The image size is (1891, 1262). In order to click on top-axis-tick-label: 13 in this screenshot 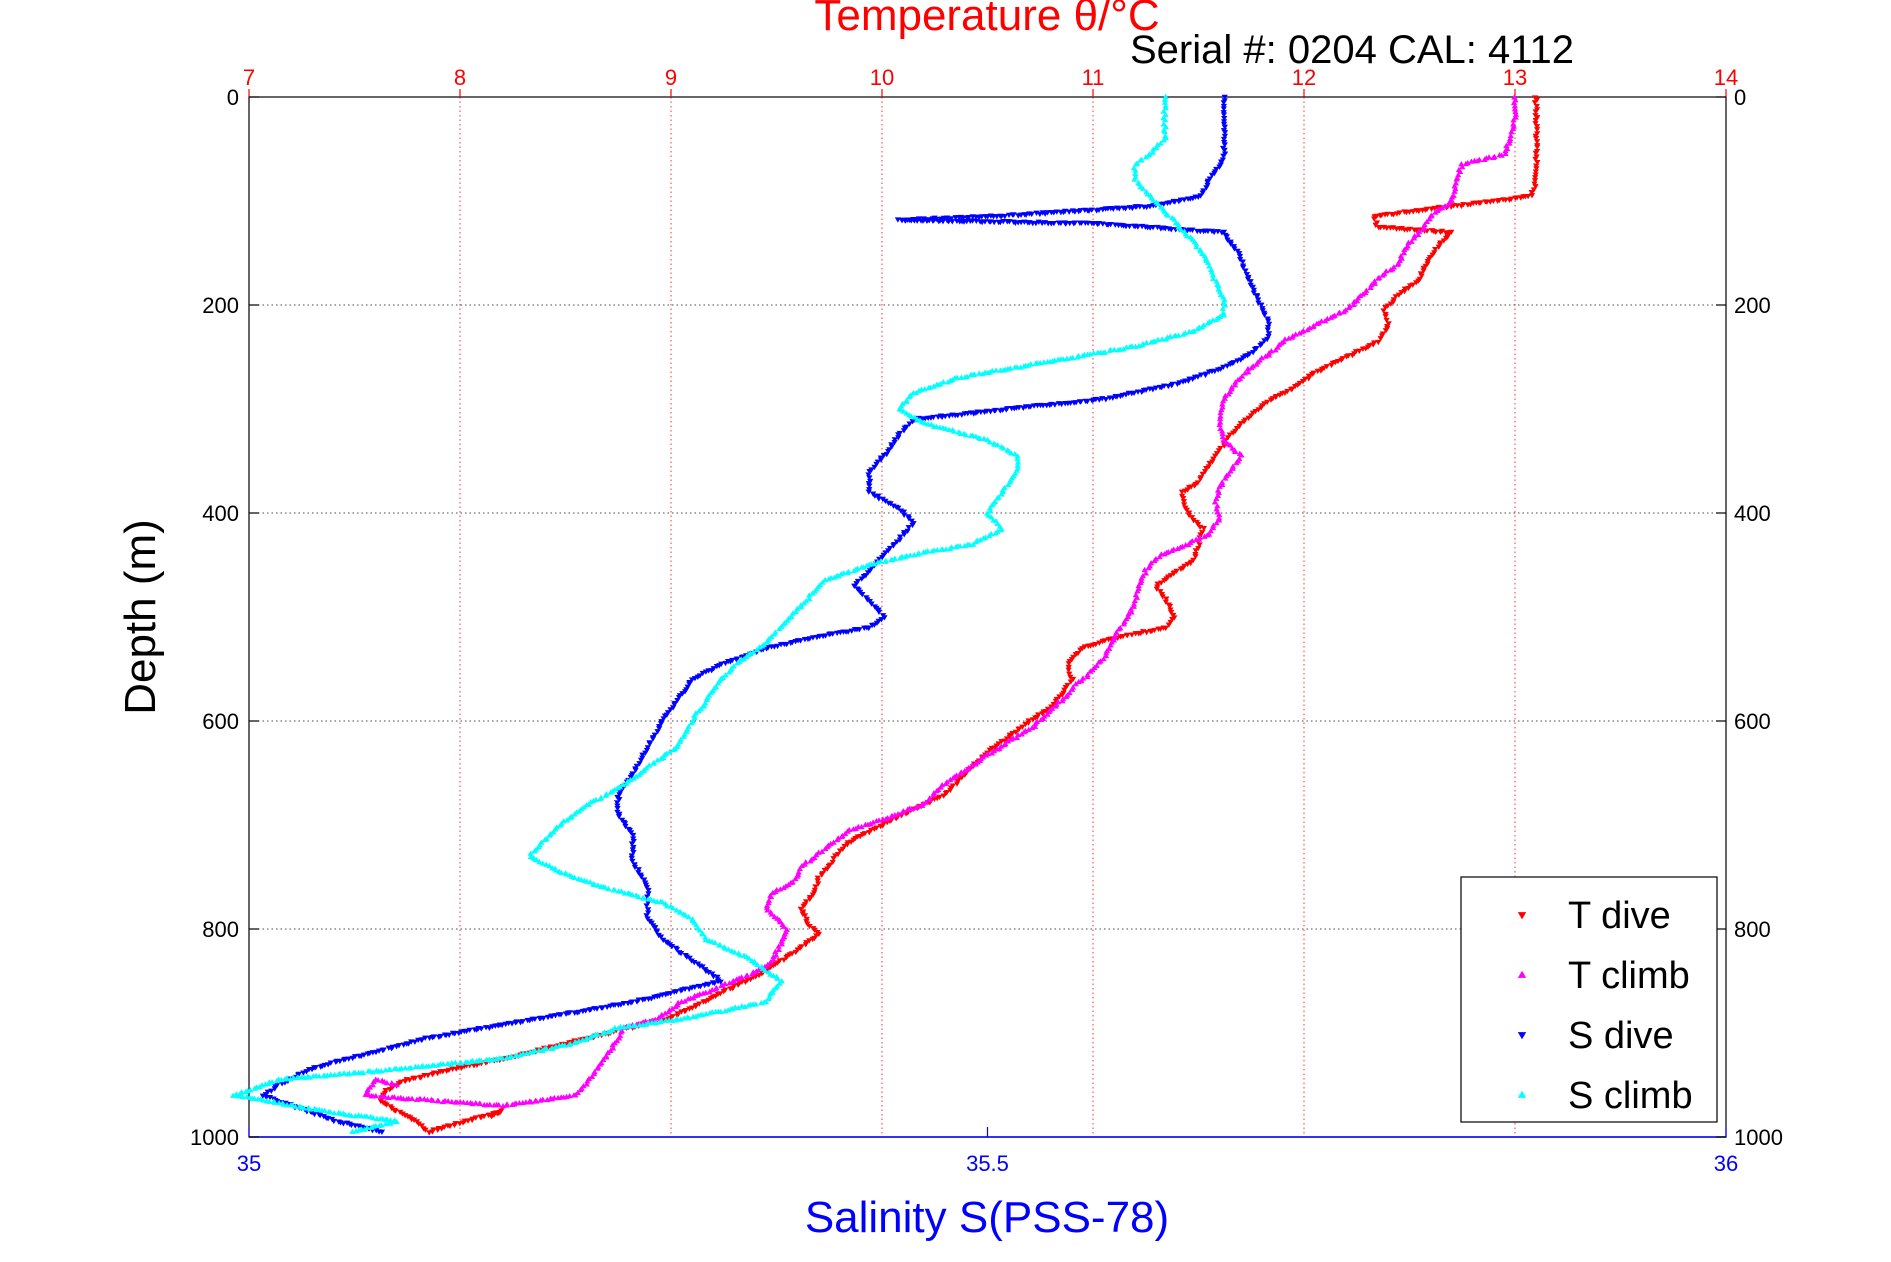, I will do `click(1515, 77)`.